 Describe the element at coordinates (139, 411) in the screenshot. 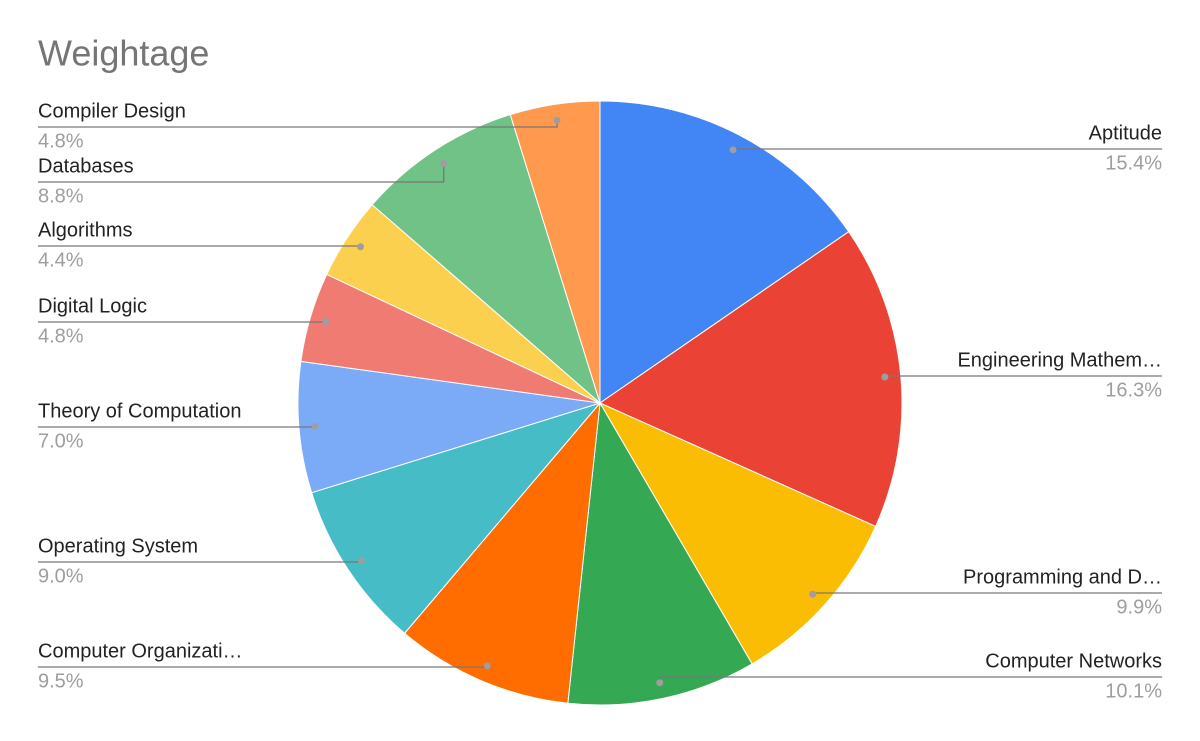

I see `slice-label: Theory of Computation` at that location.